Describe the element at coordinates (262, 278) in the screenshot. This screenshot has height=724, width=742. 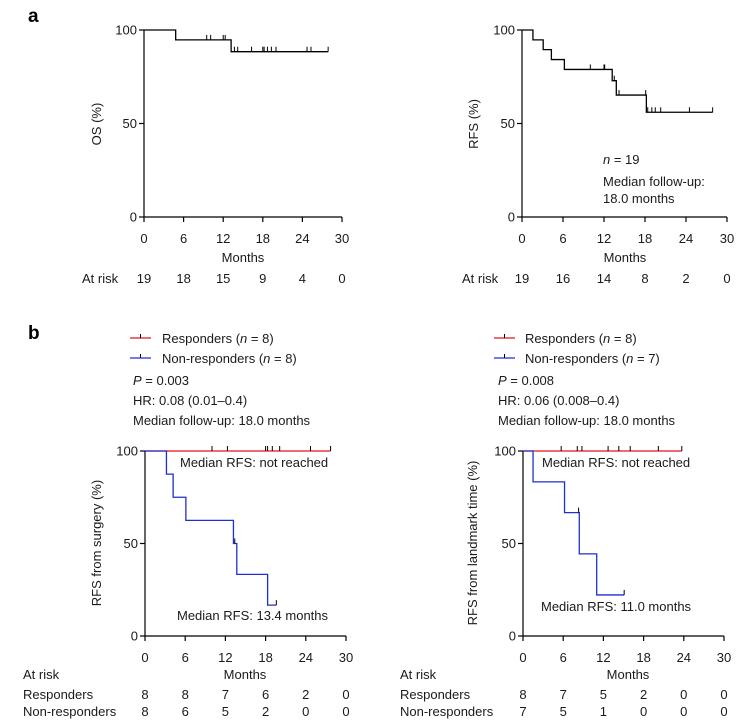
I see `at-risk-value: 9` at that location.